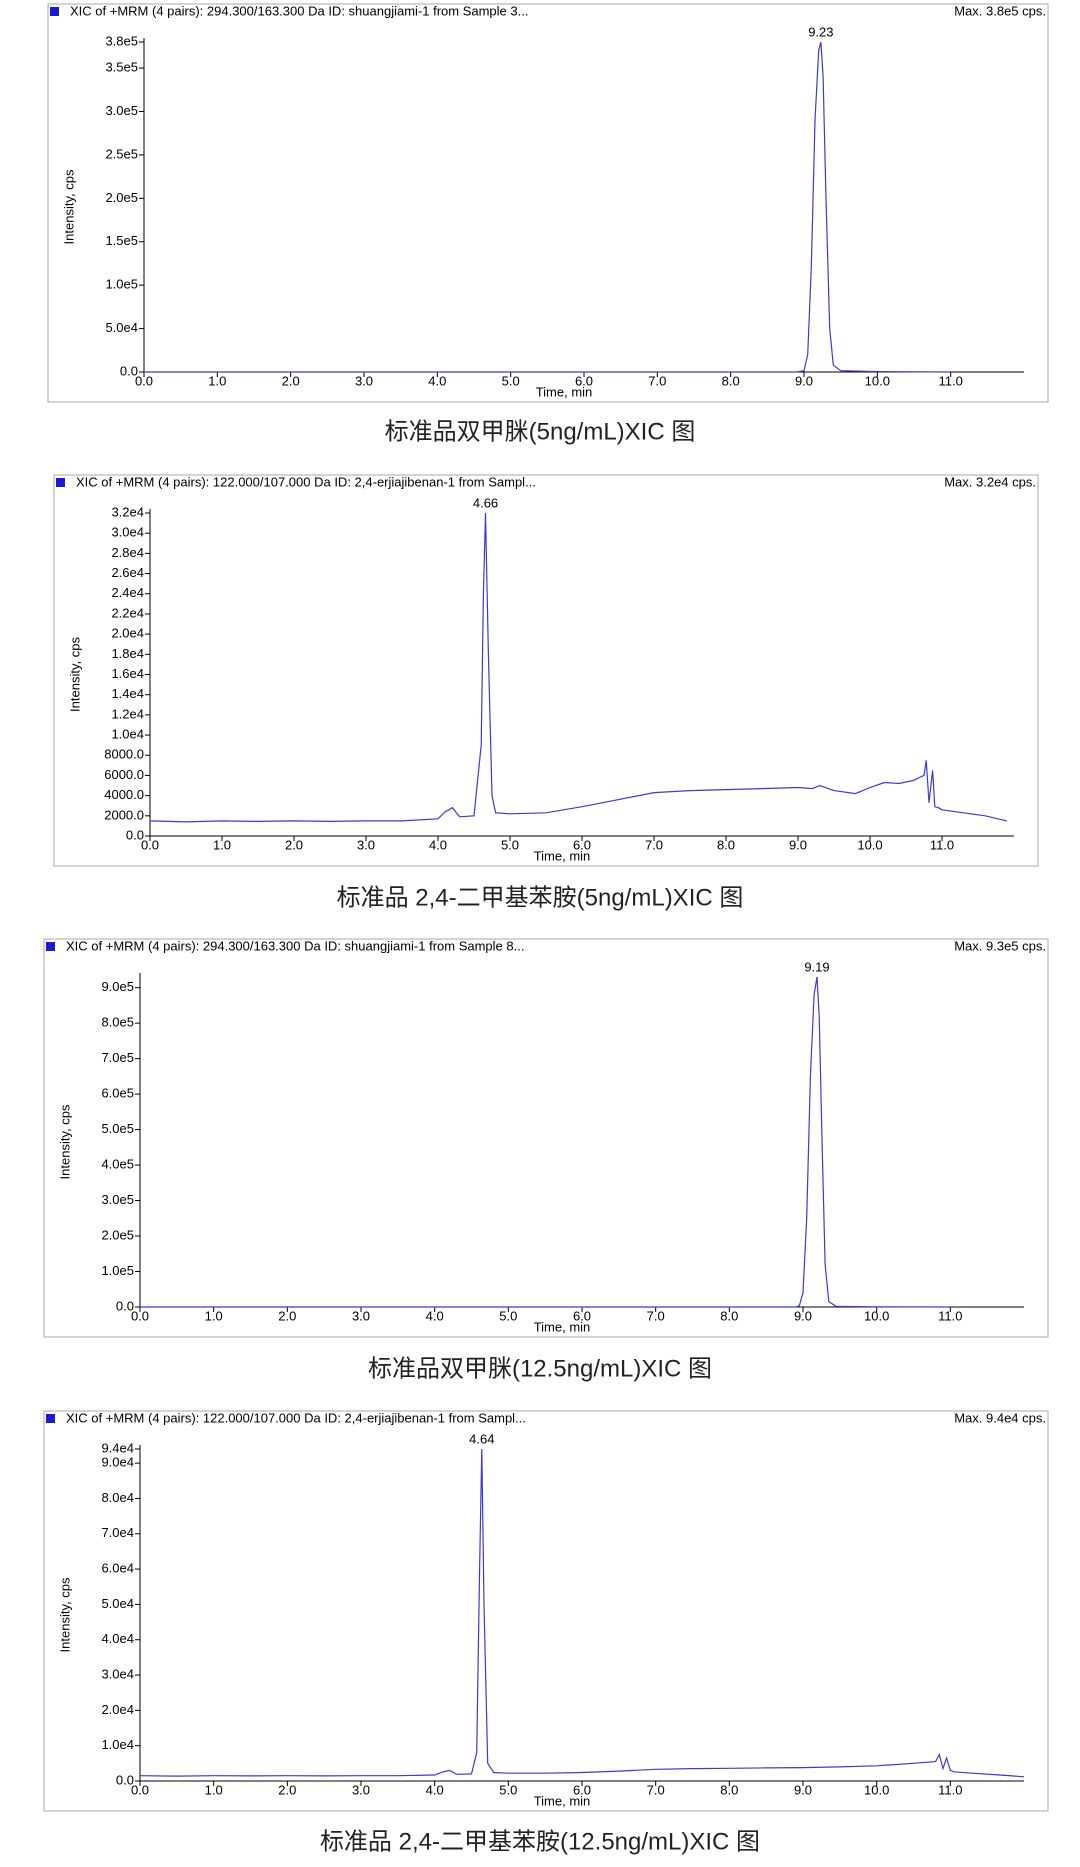  What do you see at coordinates (127, 612) in the screenshot?
I see `y-tick-label: 2.2e4` at bounding box center [127, 612].